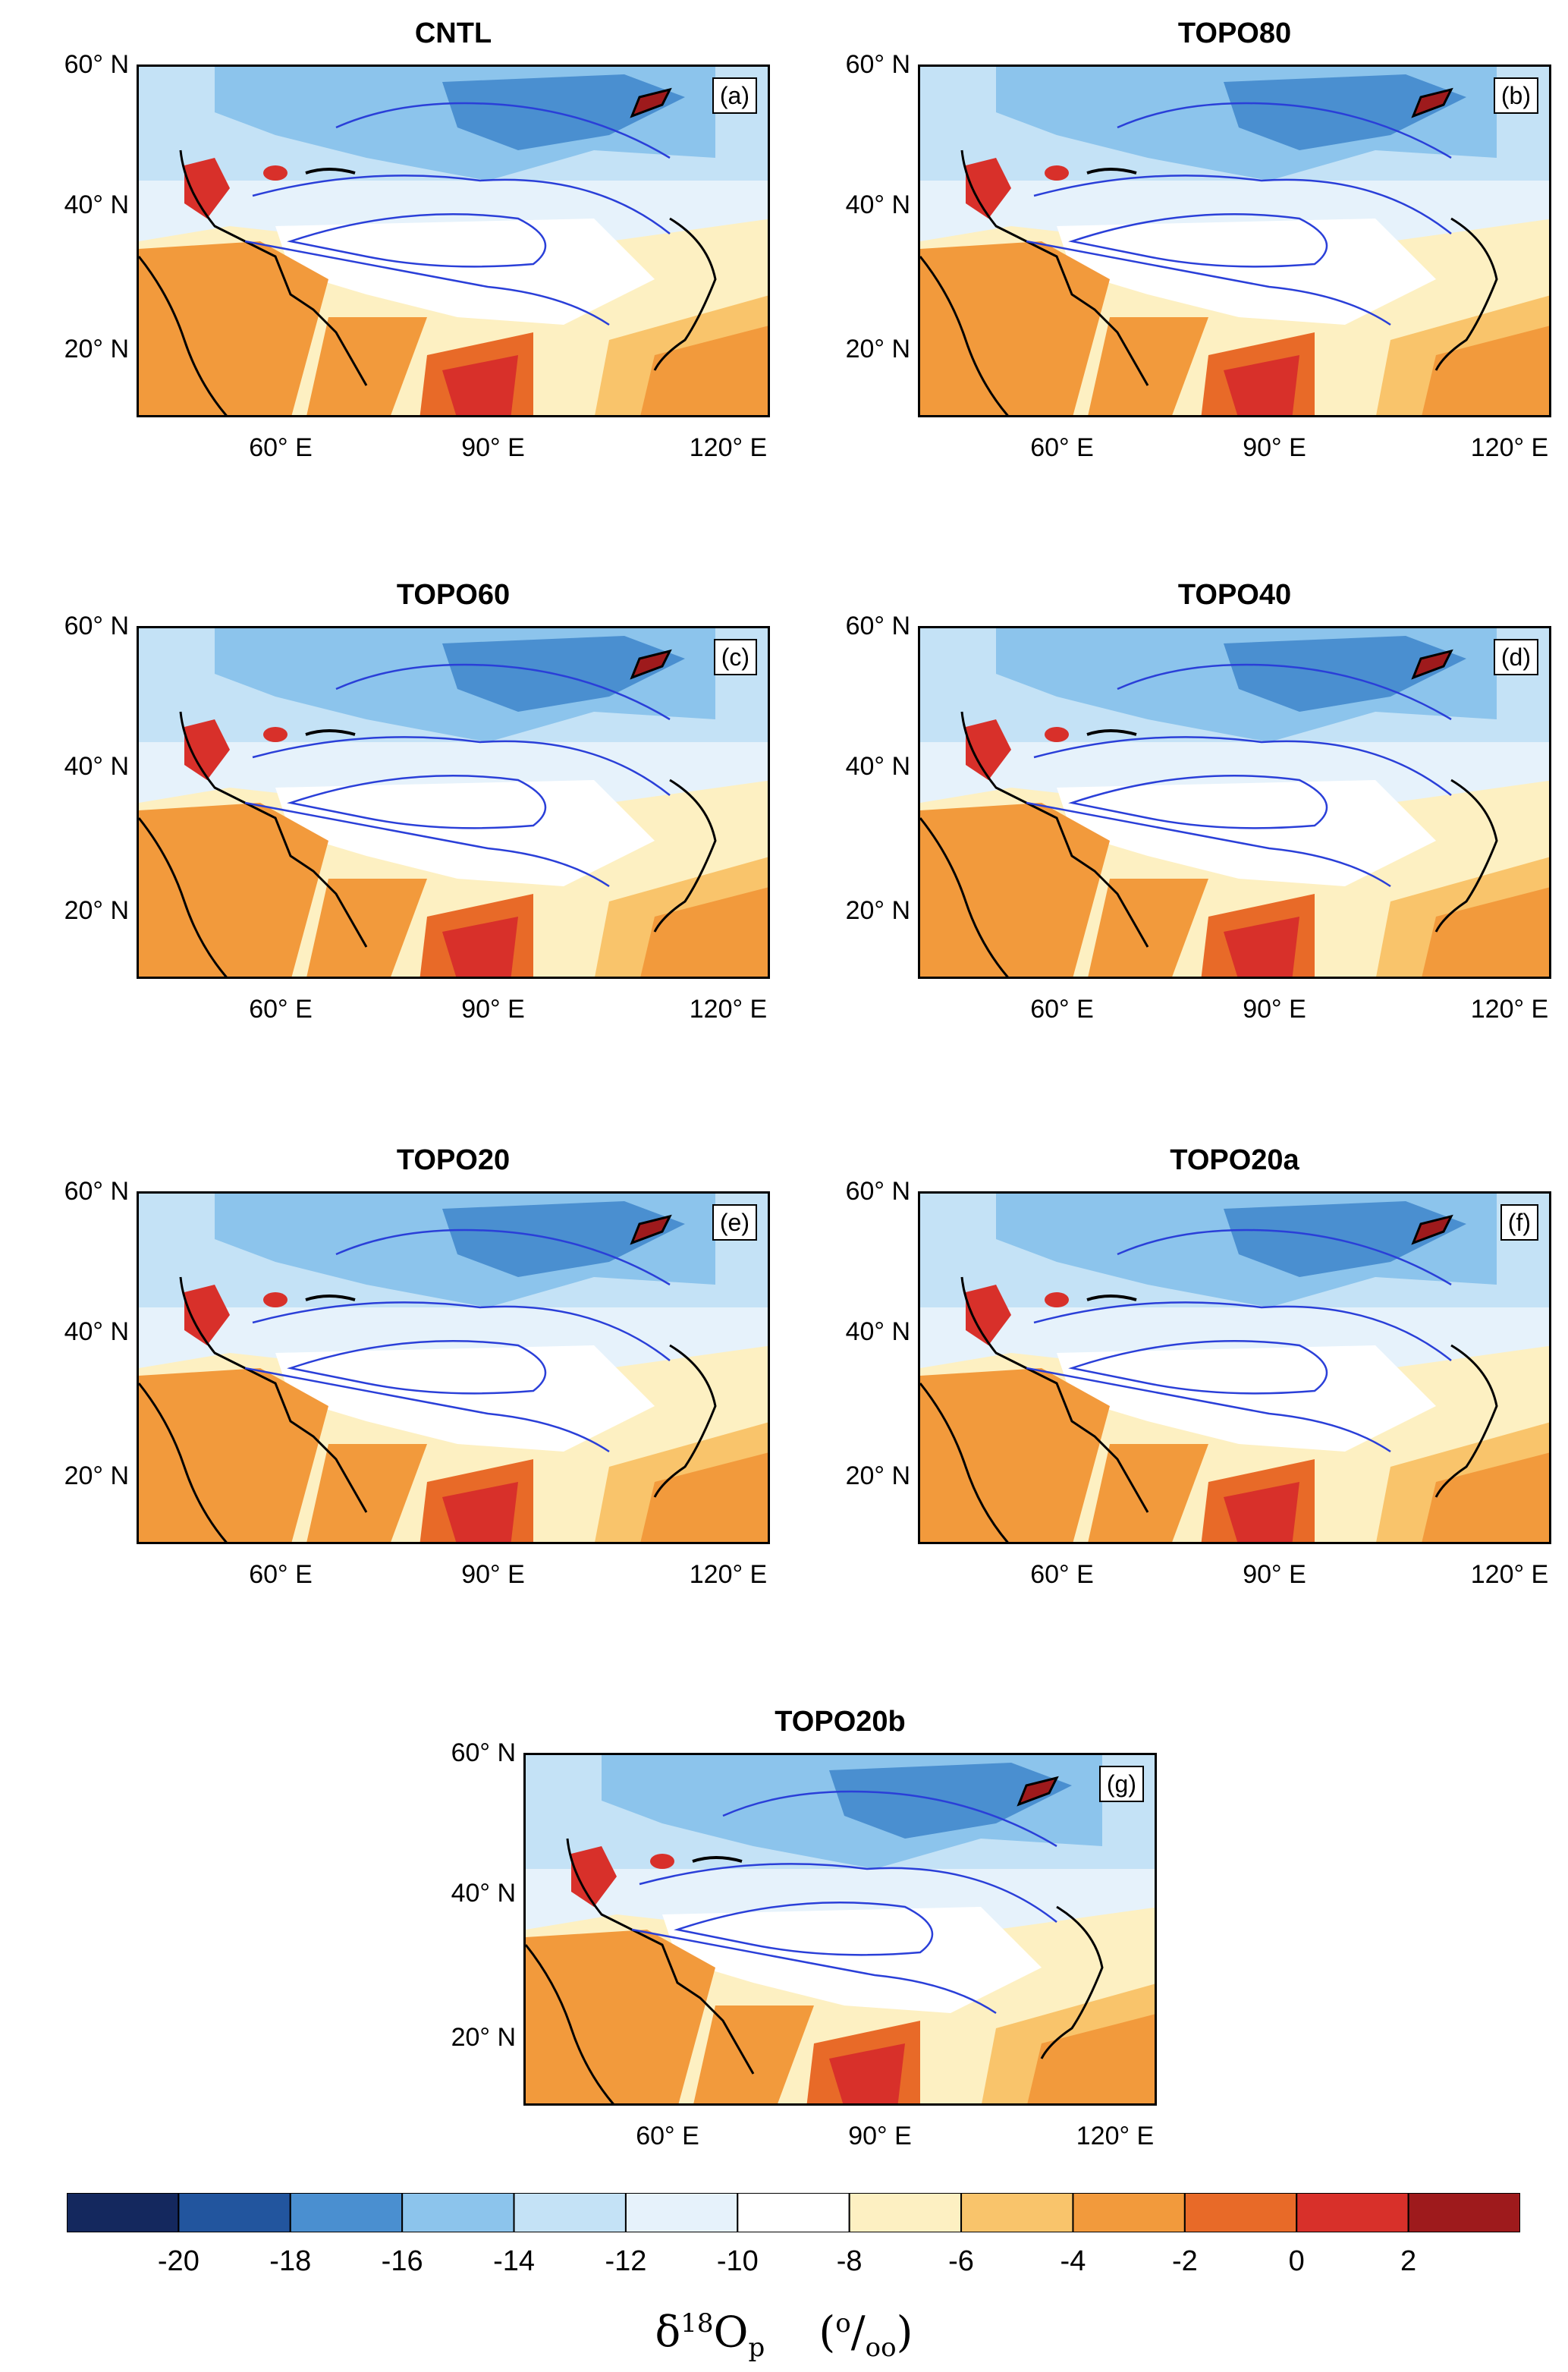  I want to click on colorbar-label: δ18Op (o/oo), so click(784, 2335).